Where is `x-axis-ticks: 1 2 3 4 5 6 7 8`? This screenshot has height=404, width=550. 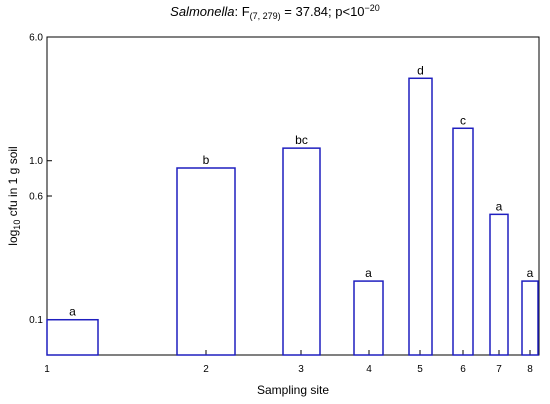 x-axis-ticks: 1 2 3 4 5 6 7 8 is located at coordinates (288, 362).